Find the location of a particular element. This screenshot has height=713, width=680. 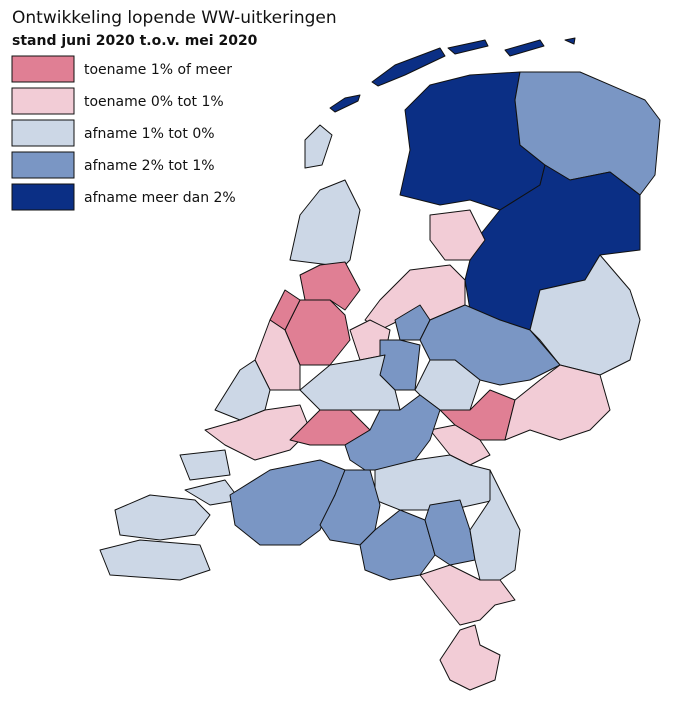

legend-label: afname meer dan 2% is located at coordinates (160, 198).